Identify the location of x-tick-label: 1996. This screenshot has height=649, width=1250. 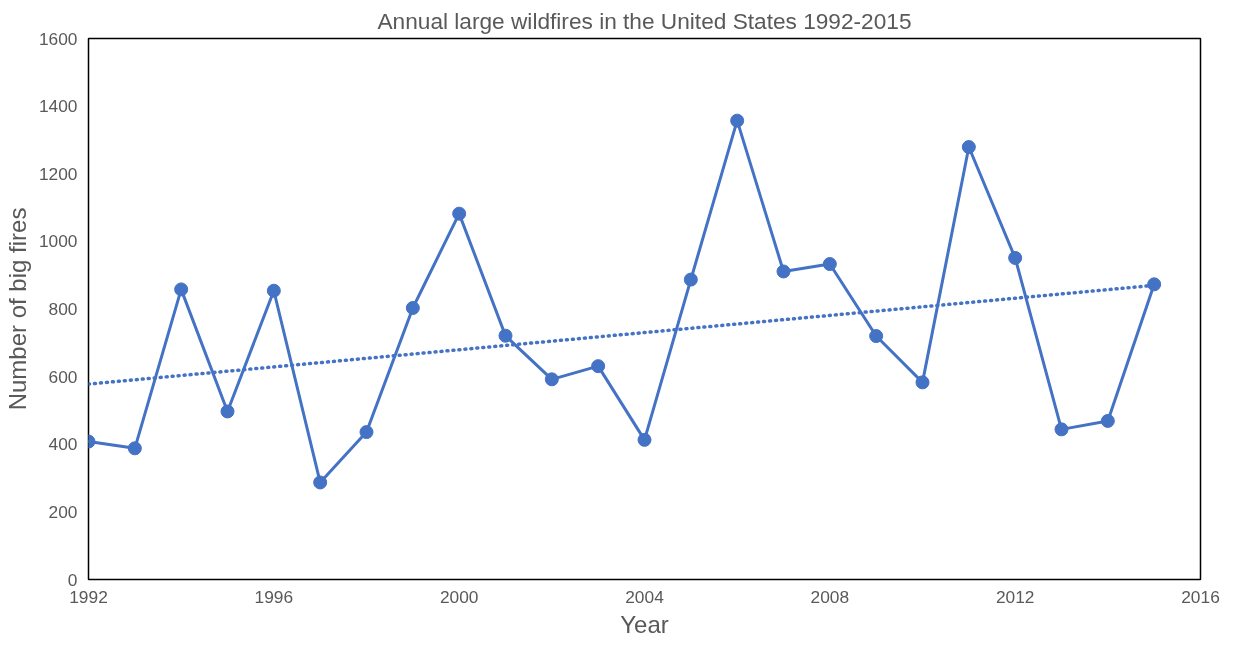
(274, 596).